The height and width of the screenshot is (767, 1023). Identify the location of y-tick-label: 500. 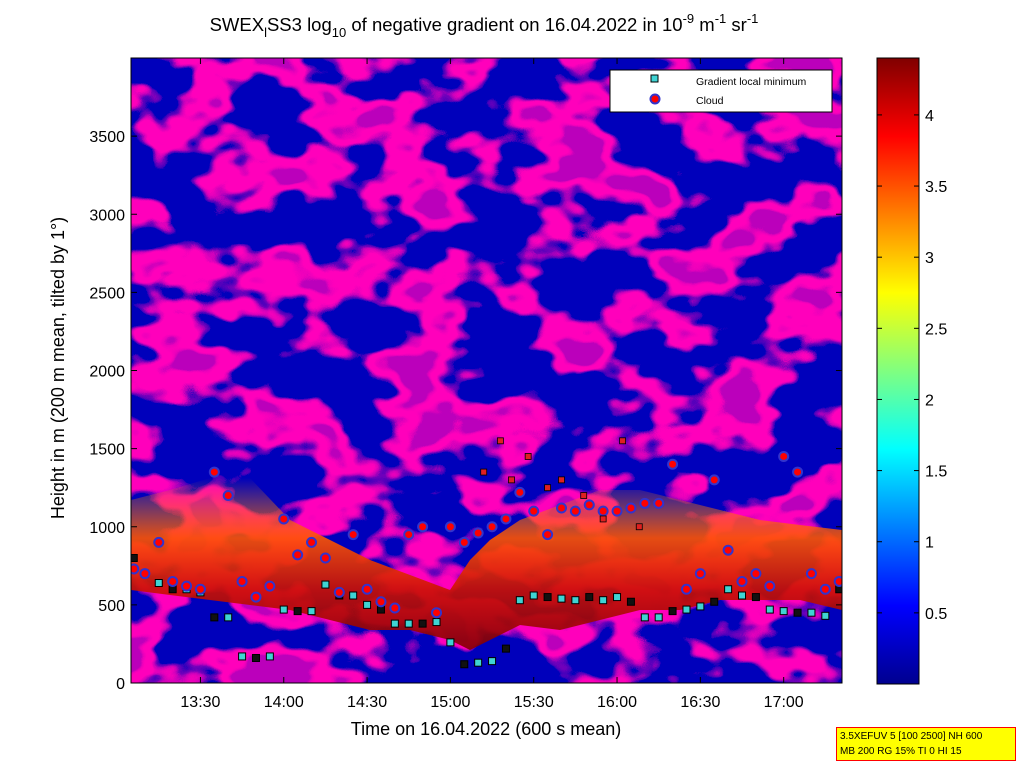
(111, 606).